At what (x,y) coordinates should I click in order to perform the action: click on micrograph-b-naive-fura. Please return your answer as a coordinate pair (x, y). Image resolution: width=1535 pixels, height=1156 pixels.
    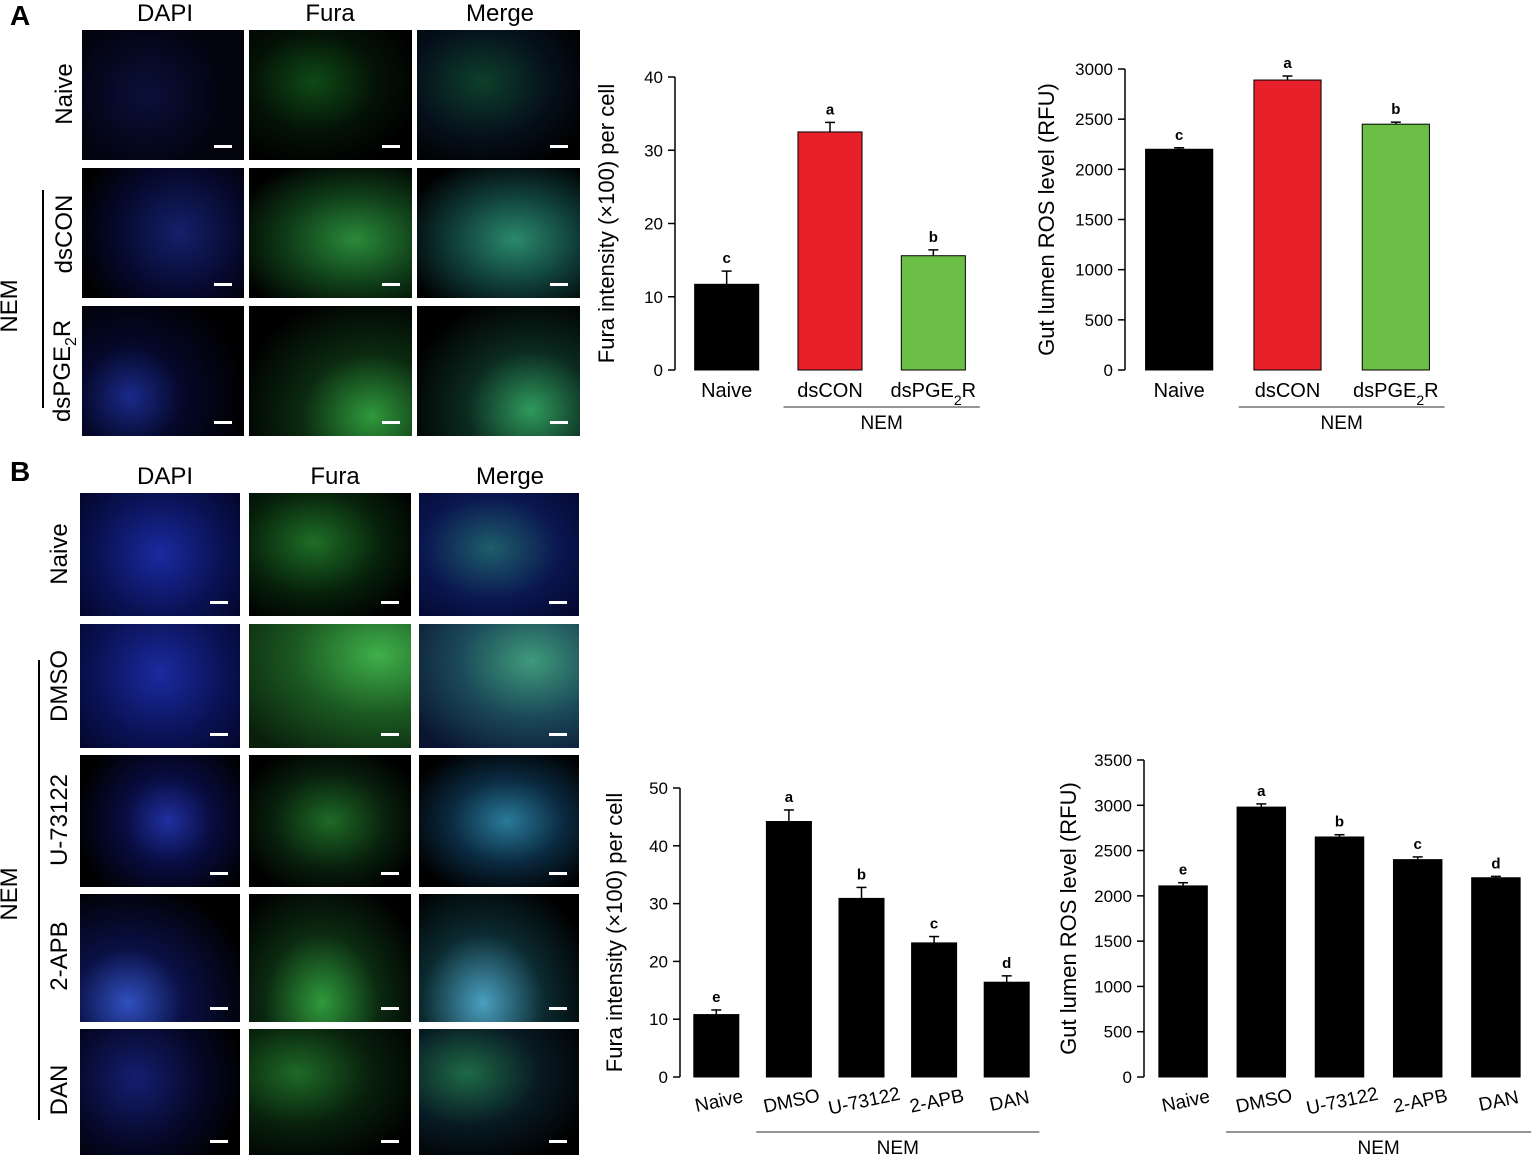
    Looking at the image, I should click on (330, 554).